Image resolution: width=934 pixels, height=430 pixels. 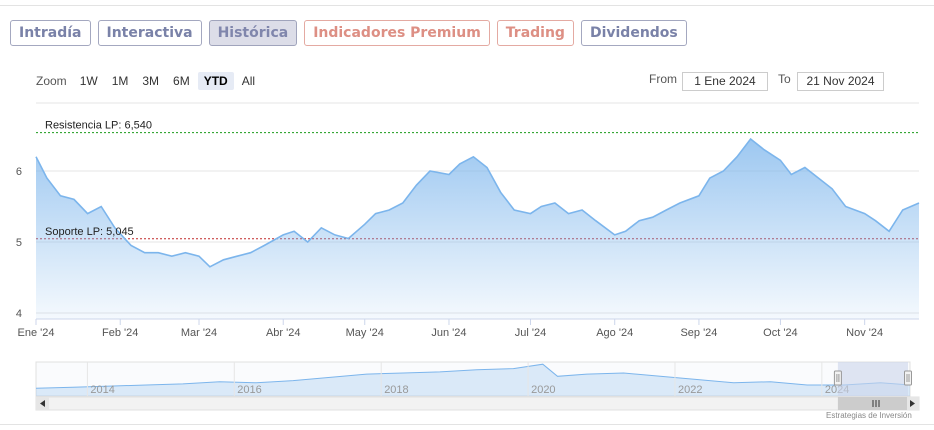 I want to click on navigator-scrollbar-track, so click(x=477, y=403).